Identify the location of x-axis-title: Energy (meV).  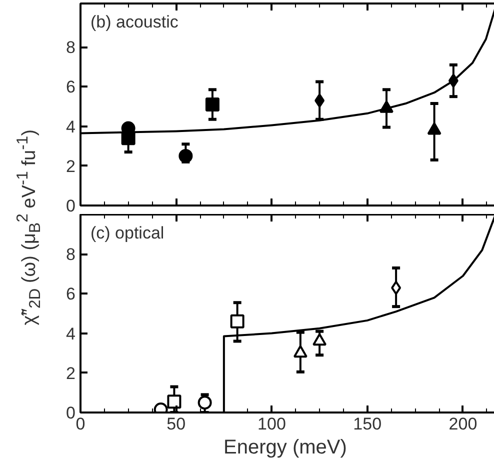
(285, 447).